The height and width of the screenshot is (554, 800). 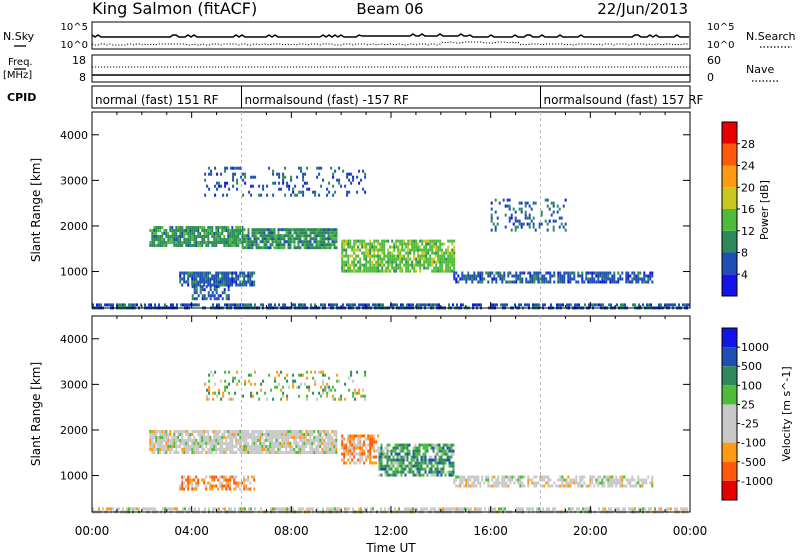 I want to click on time-tick-label: 16:00, so click(x=490, y=531).